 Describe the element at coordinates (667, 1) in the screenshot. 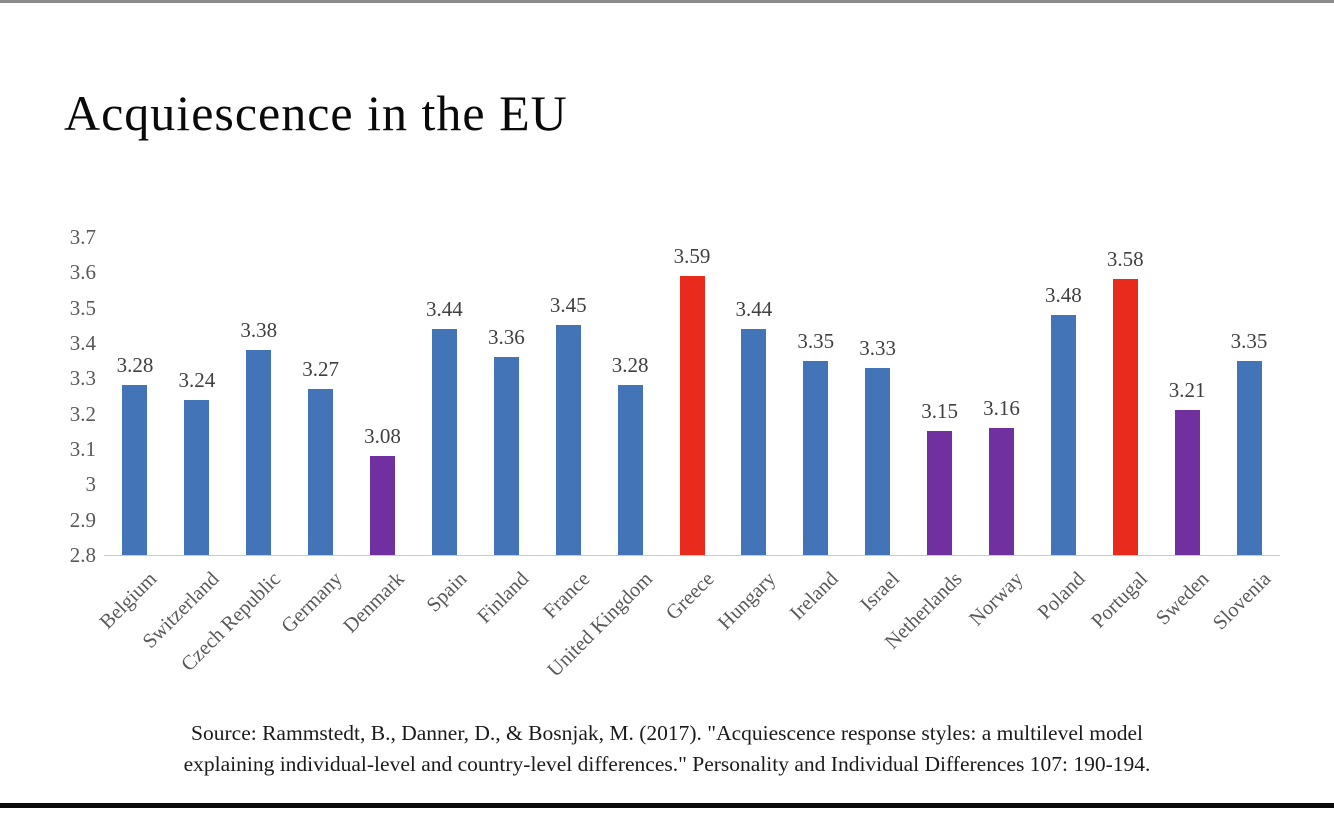

I see `top-rule-divider` at that location.